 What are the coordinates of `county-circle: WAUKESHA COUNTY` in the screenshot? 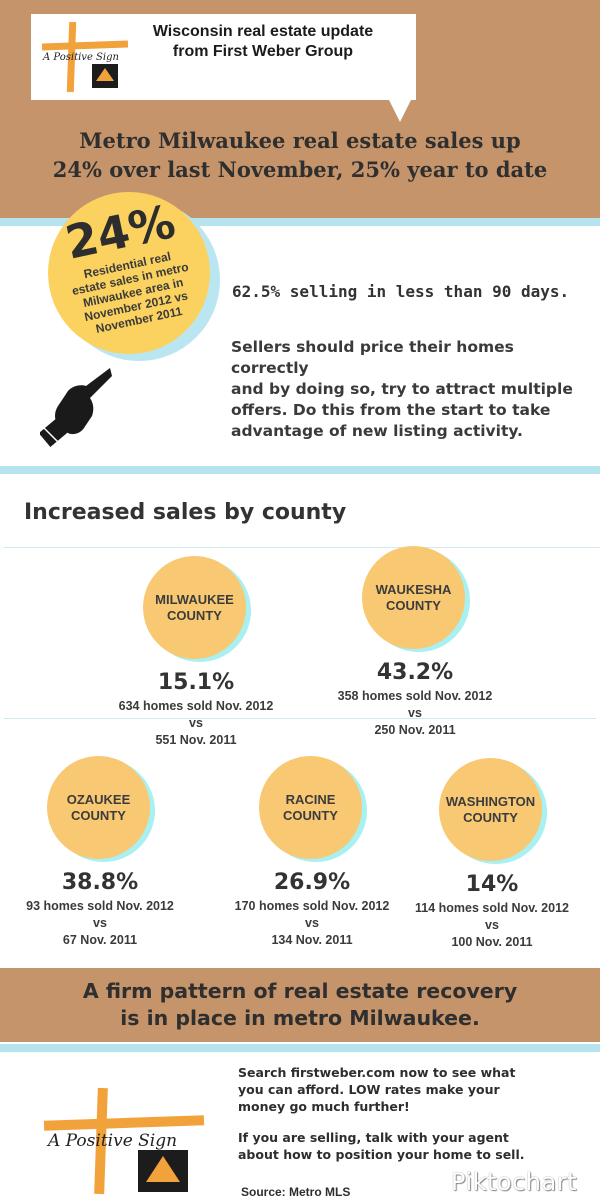 It's located at (413, 597).